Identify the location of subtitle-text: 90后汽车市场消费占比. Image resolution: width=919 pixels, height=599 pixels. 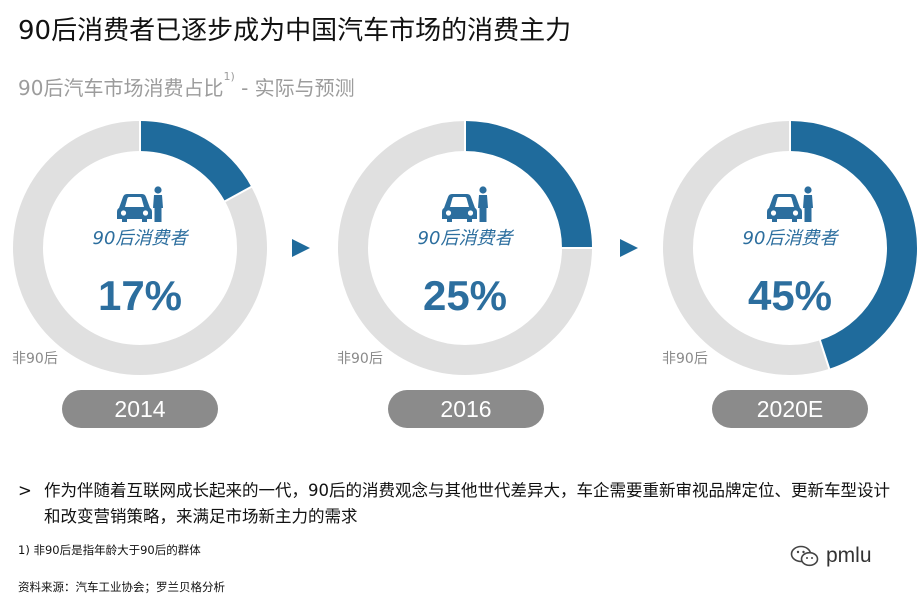
(121, 88).